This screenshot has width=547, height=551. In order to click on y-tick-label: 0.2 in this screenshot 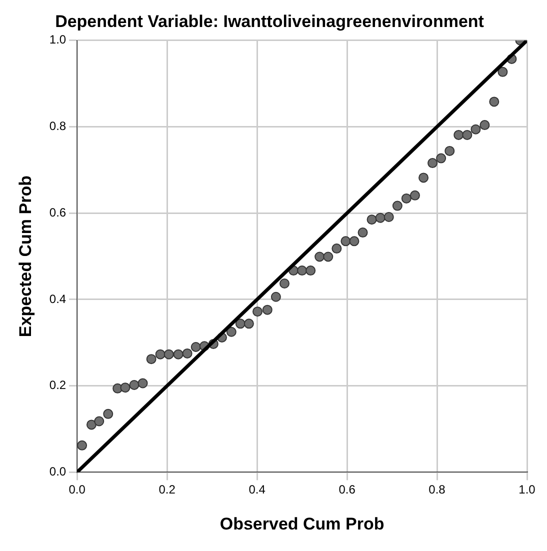, I will do `click(57, 385)`.